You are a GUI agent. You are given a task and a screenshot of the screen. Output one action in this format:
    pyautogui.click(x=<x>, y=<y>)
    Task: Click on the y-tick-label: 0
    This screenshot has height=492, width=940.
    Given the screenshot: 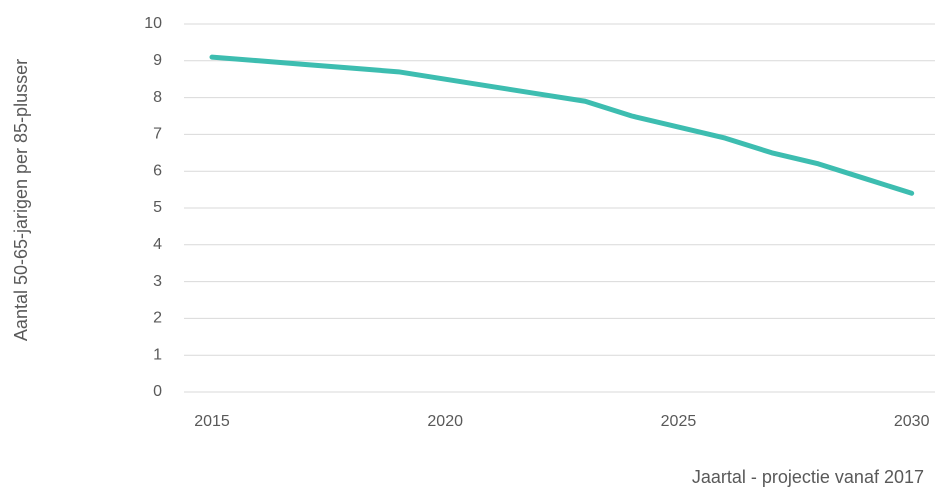 What is the action you would take?
    pyautogui.click(x=157, y=391)
    